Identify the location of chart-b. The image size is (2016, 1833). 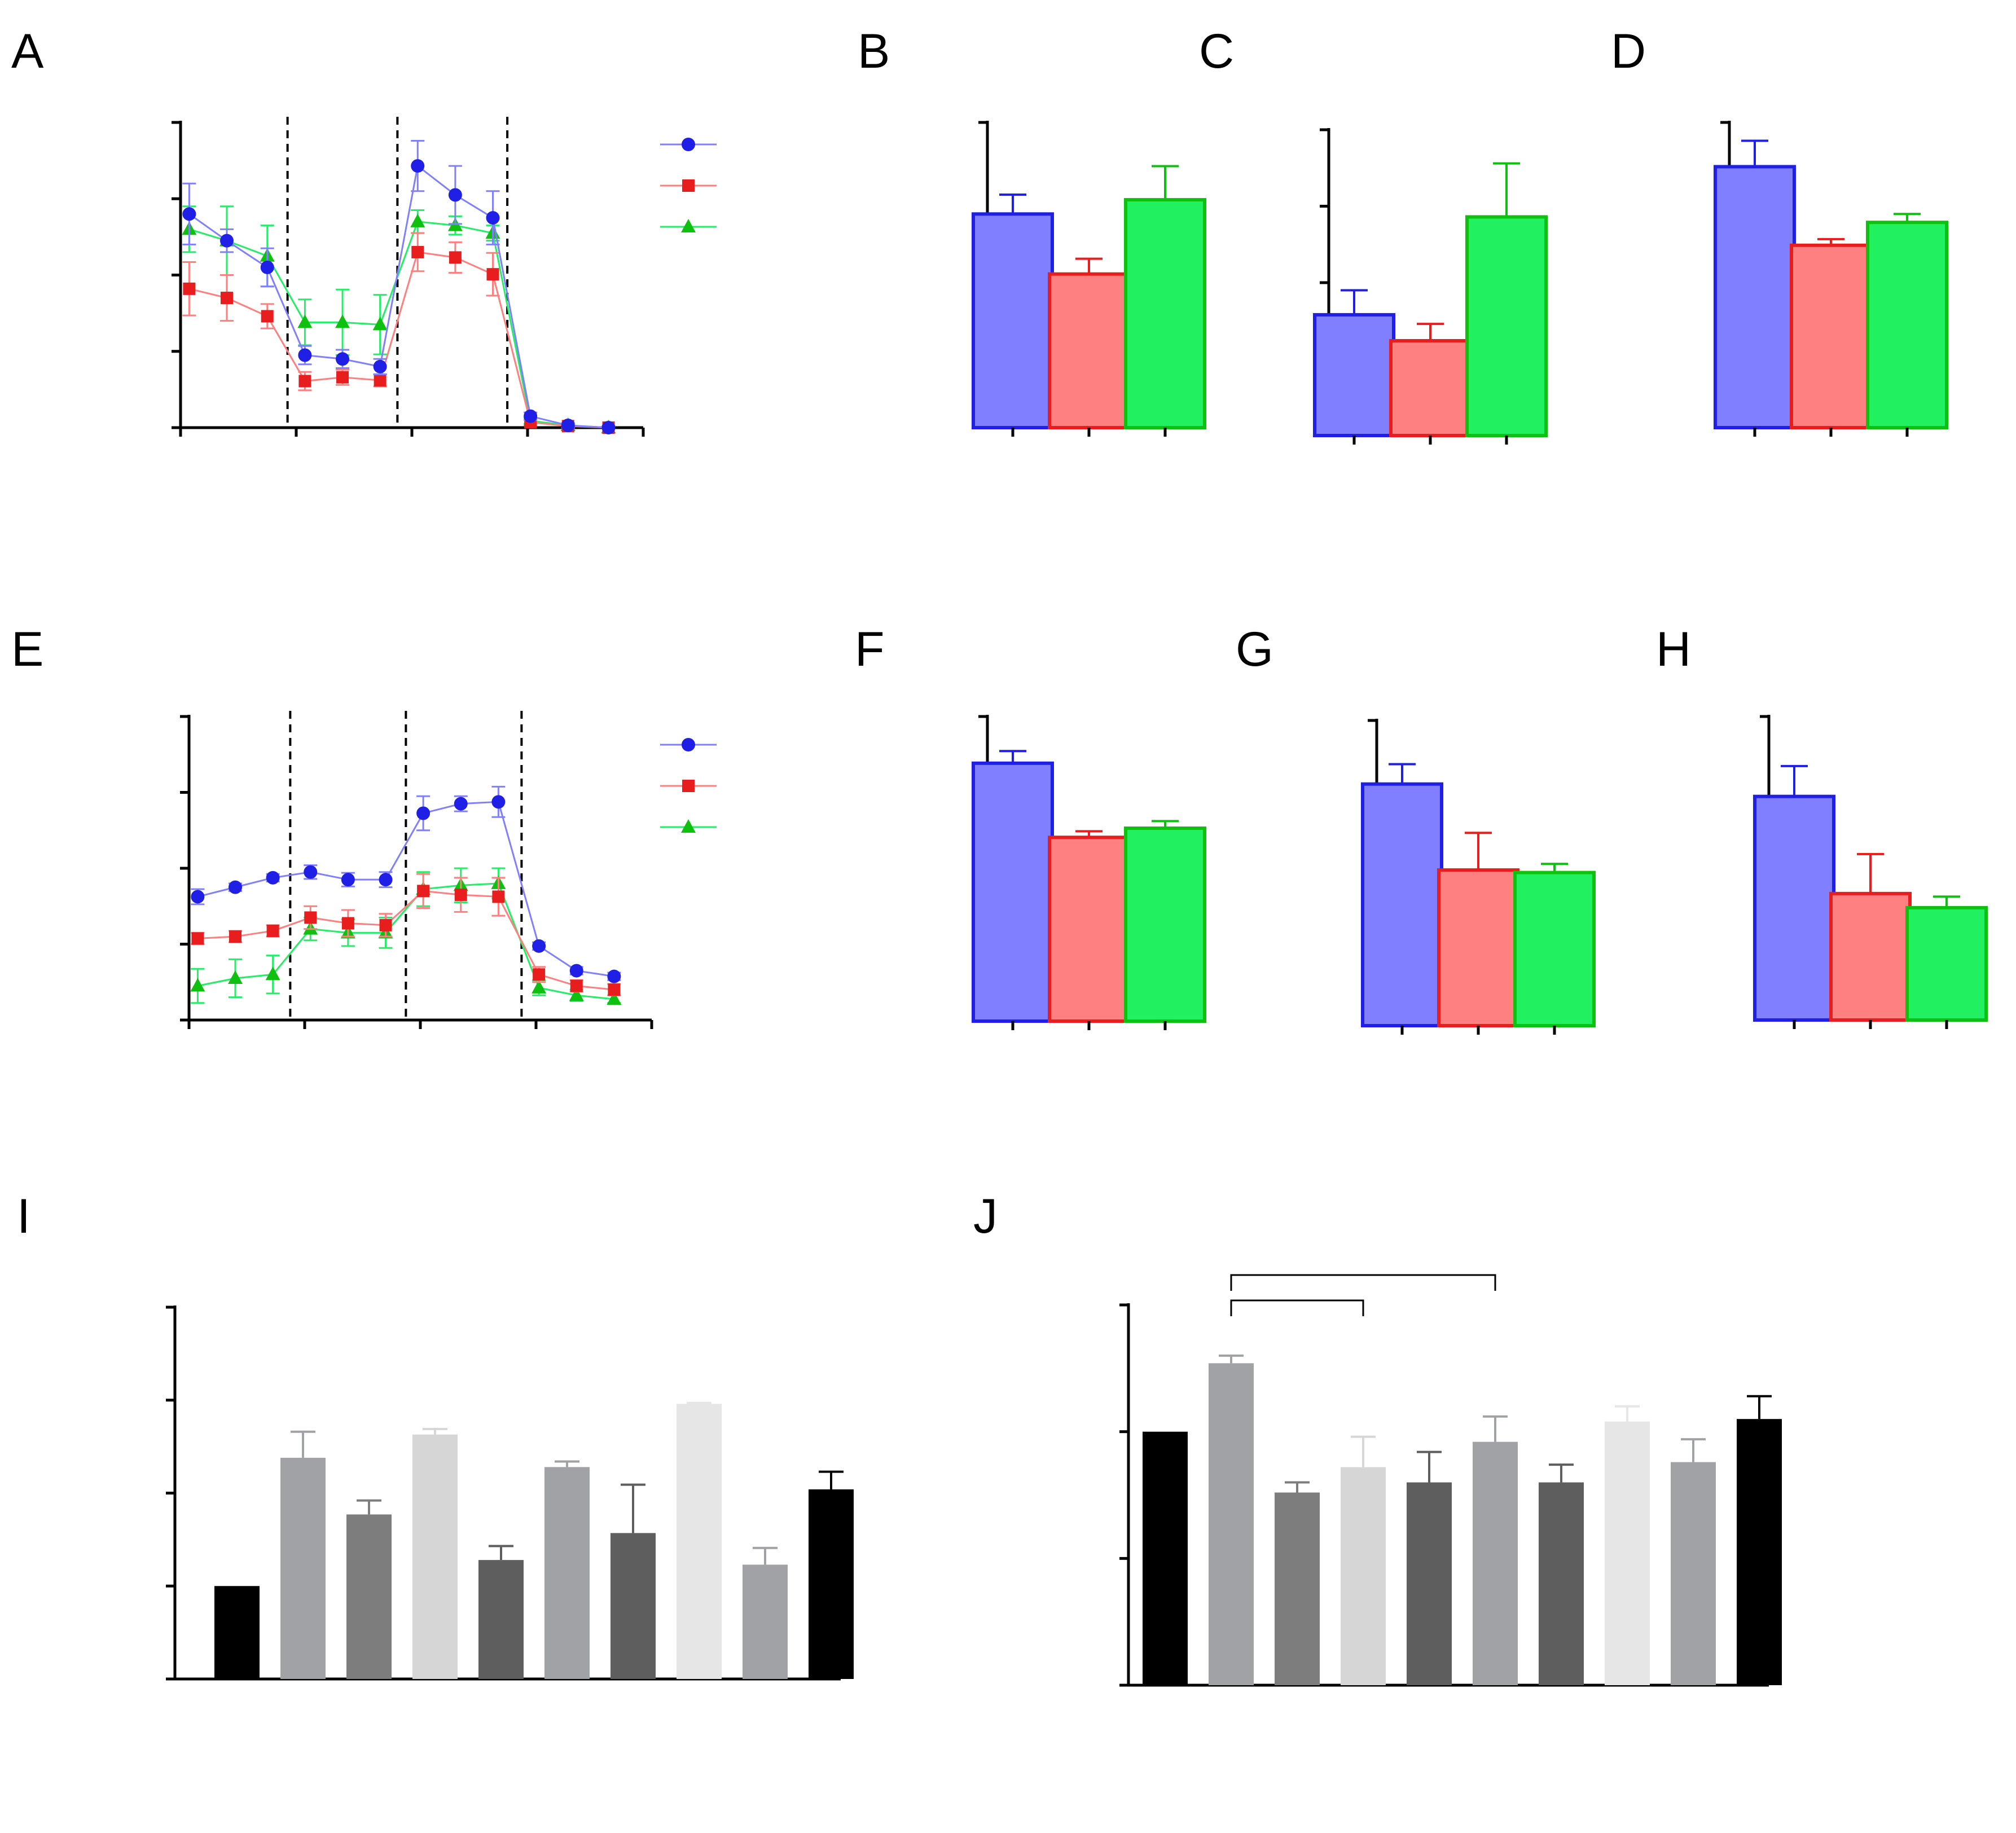
(1089, 279).